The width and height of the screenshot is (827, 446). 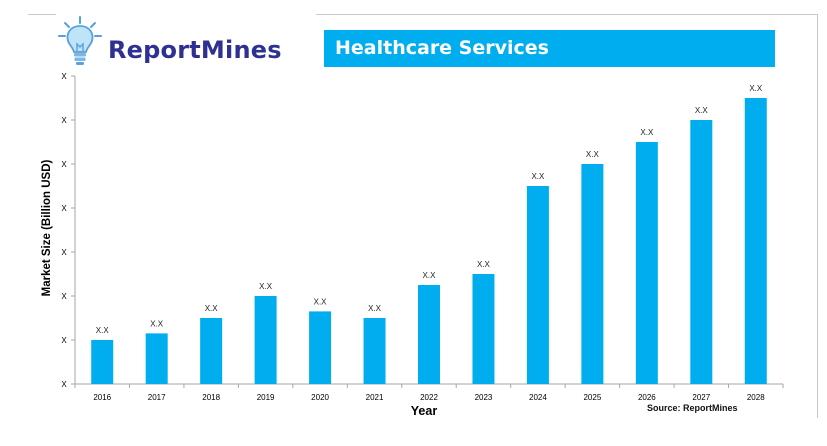 I want to click on x-axis-title: Year, so click(x=424, y=411).